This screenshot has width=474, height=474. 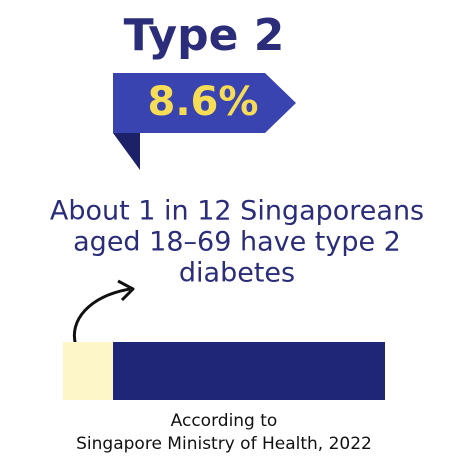 I want to click on arrow-head, so click(x=126, y=290).